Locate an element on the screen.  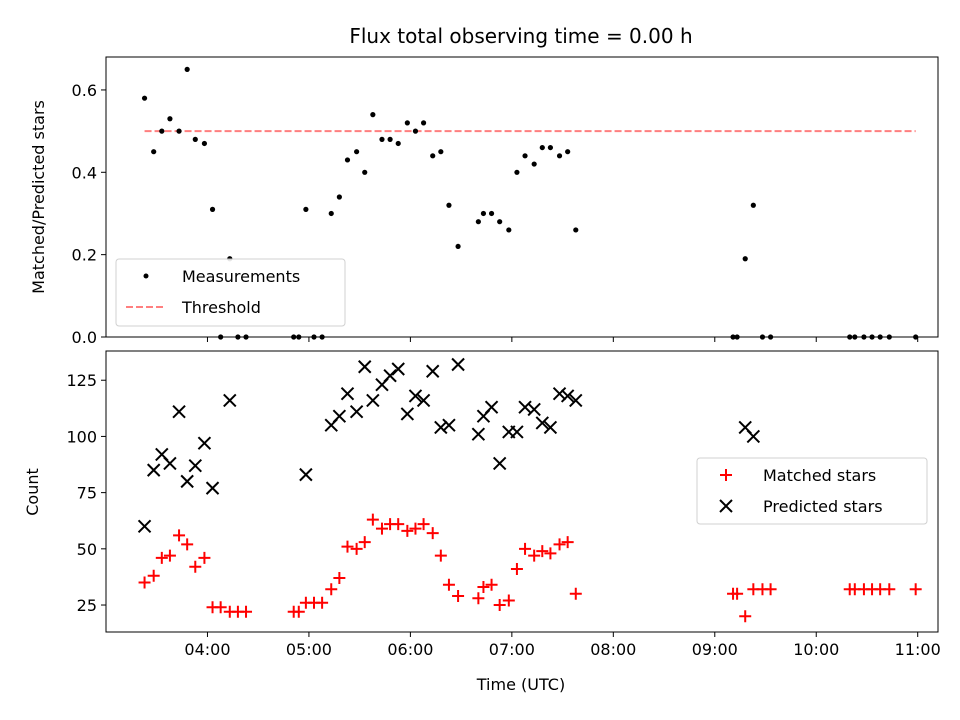
x-tick-label: 07:00 is located at coordinates (512, 649).